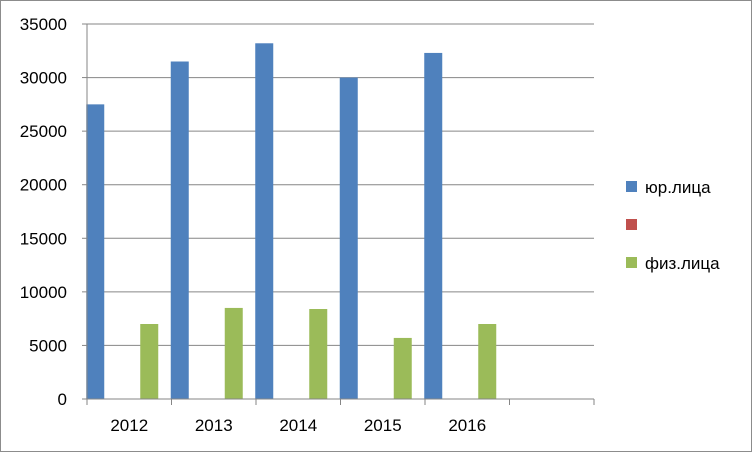 The width and height of the screenshot is (752, 452). Describe the element at coordinates (43, 292) in the screenshot. I see `y-tick-label-2: 10000` at that location.